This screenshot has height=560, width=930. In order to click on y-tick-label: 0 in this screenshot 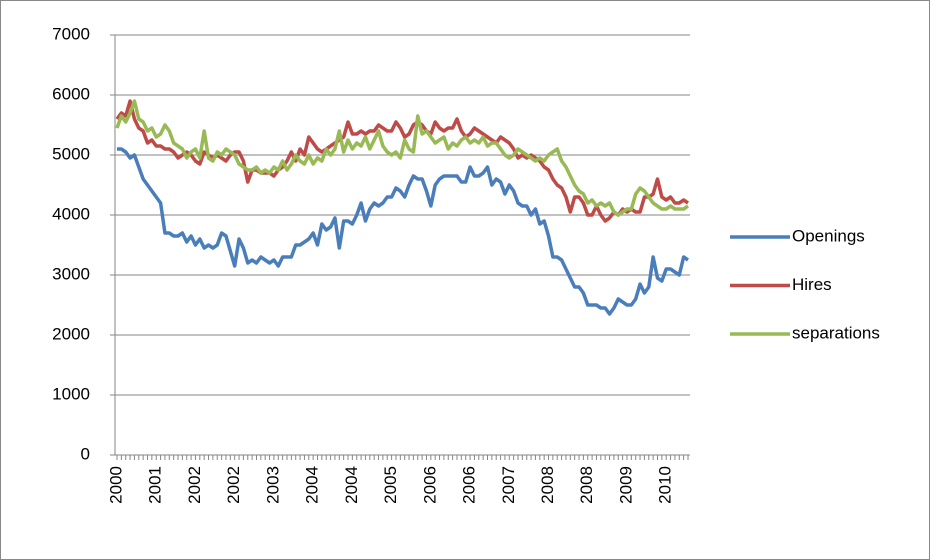, I will do `click(85, 453)`.